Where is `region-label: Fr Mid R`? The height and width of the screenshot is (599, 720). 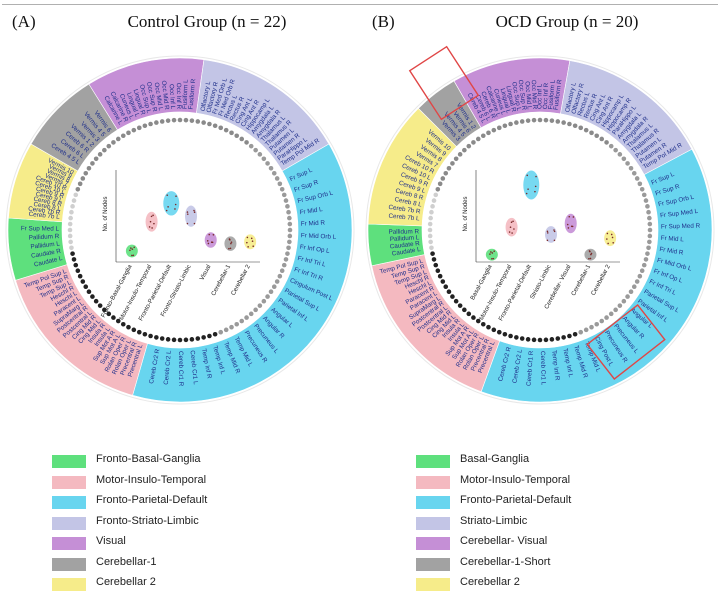
region-label: Fr Mid R is located at coordinates (313, 224).